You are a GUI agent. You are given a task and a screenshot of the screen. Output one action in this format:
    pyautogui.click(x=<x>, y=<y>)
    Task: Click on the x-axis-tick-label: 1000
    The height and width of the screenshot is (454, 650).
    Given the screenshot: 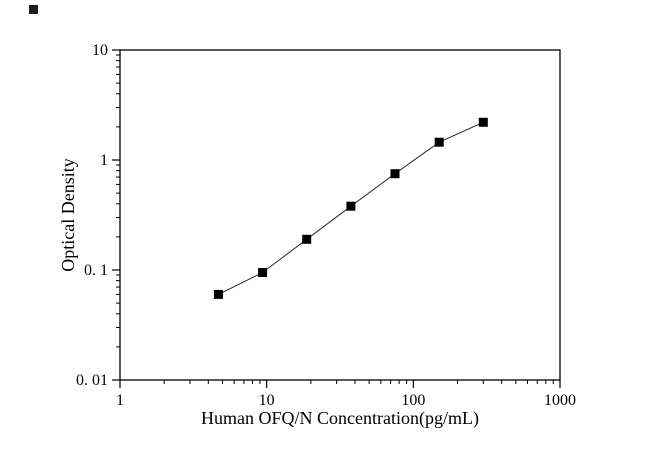 What is the action you would take?
    pyautogui.click(x=560, y=400)
    